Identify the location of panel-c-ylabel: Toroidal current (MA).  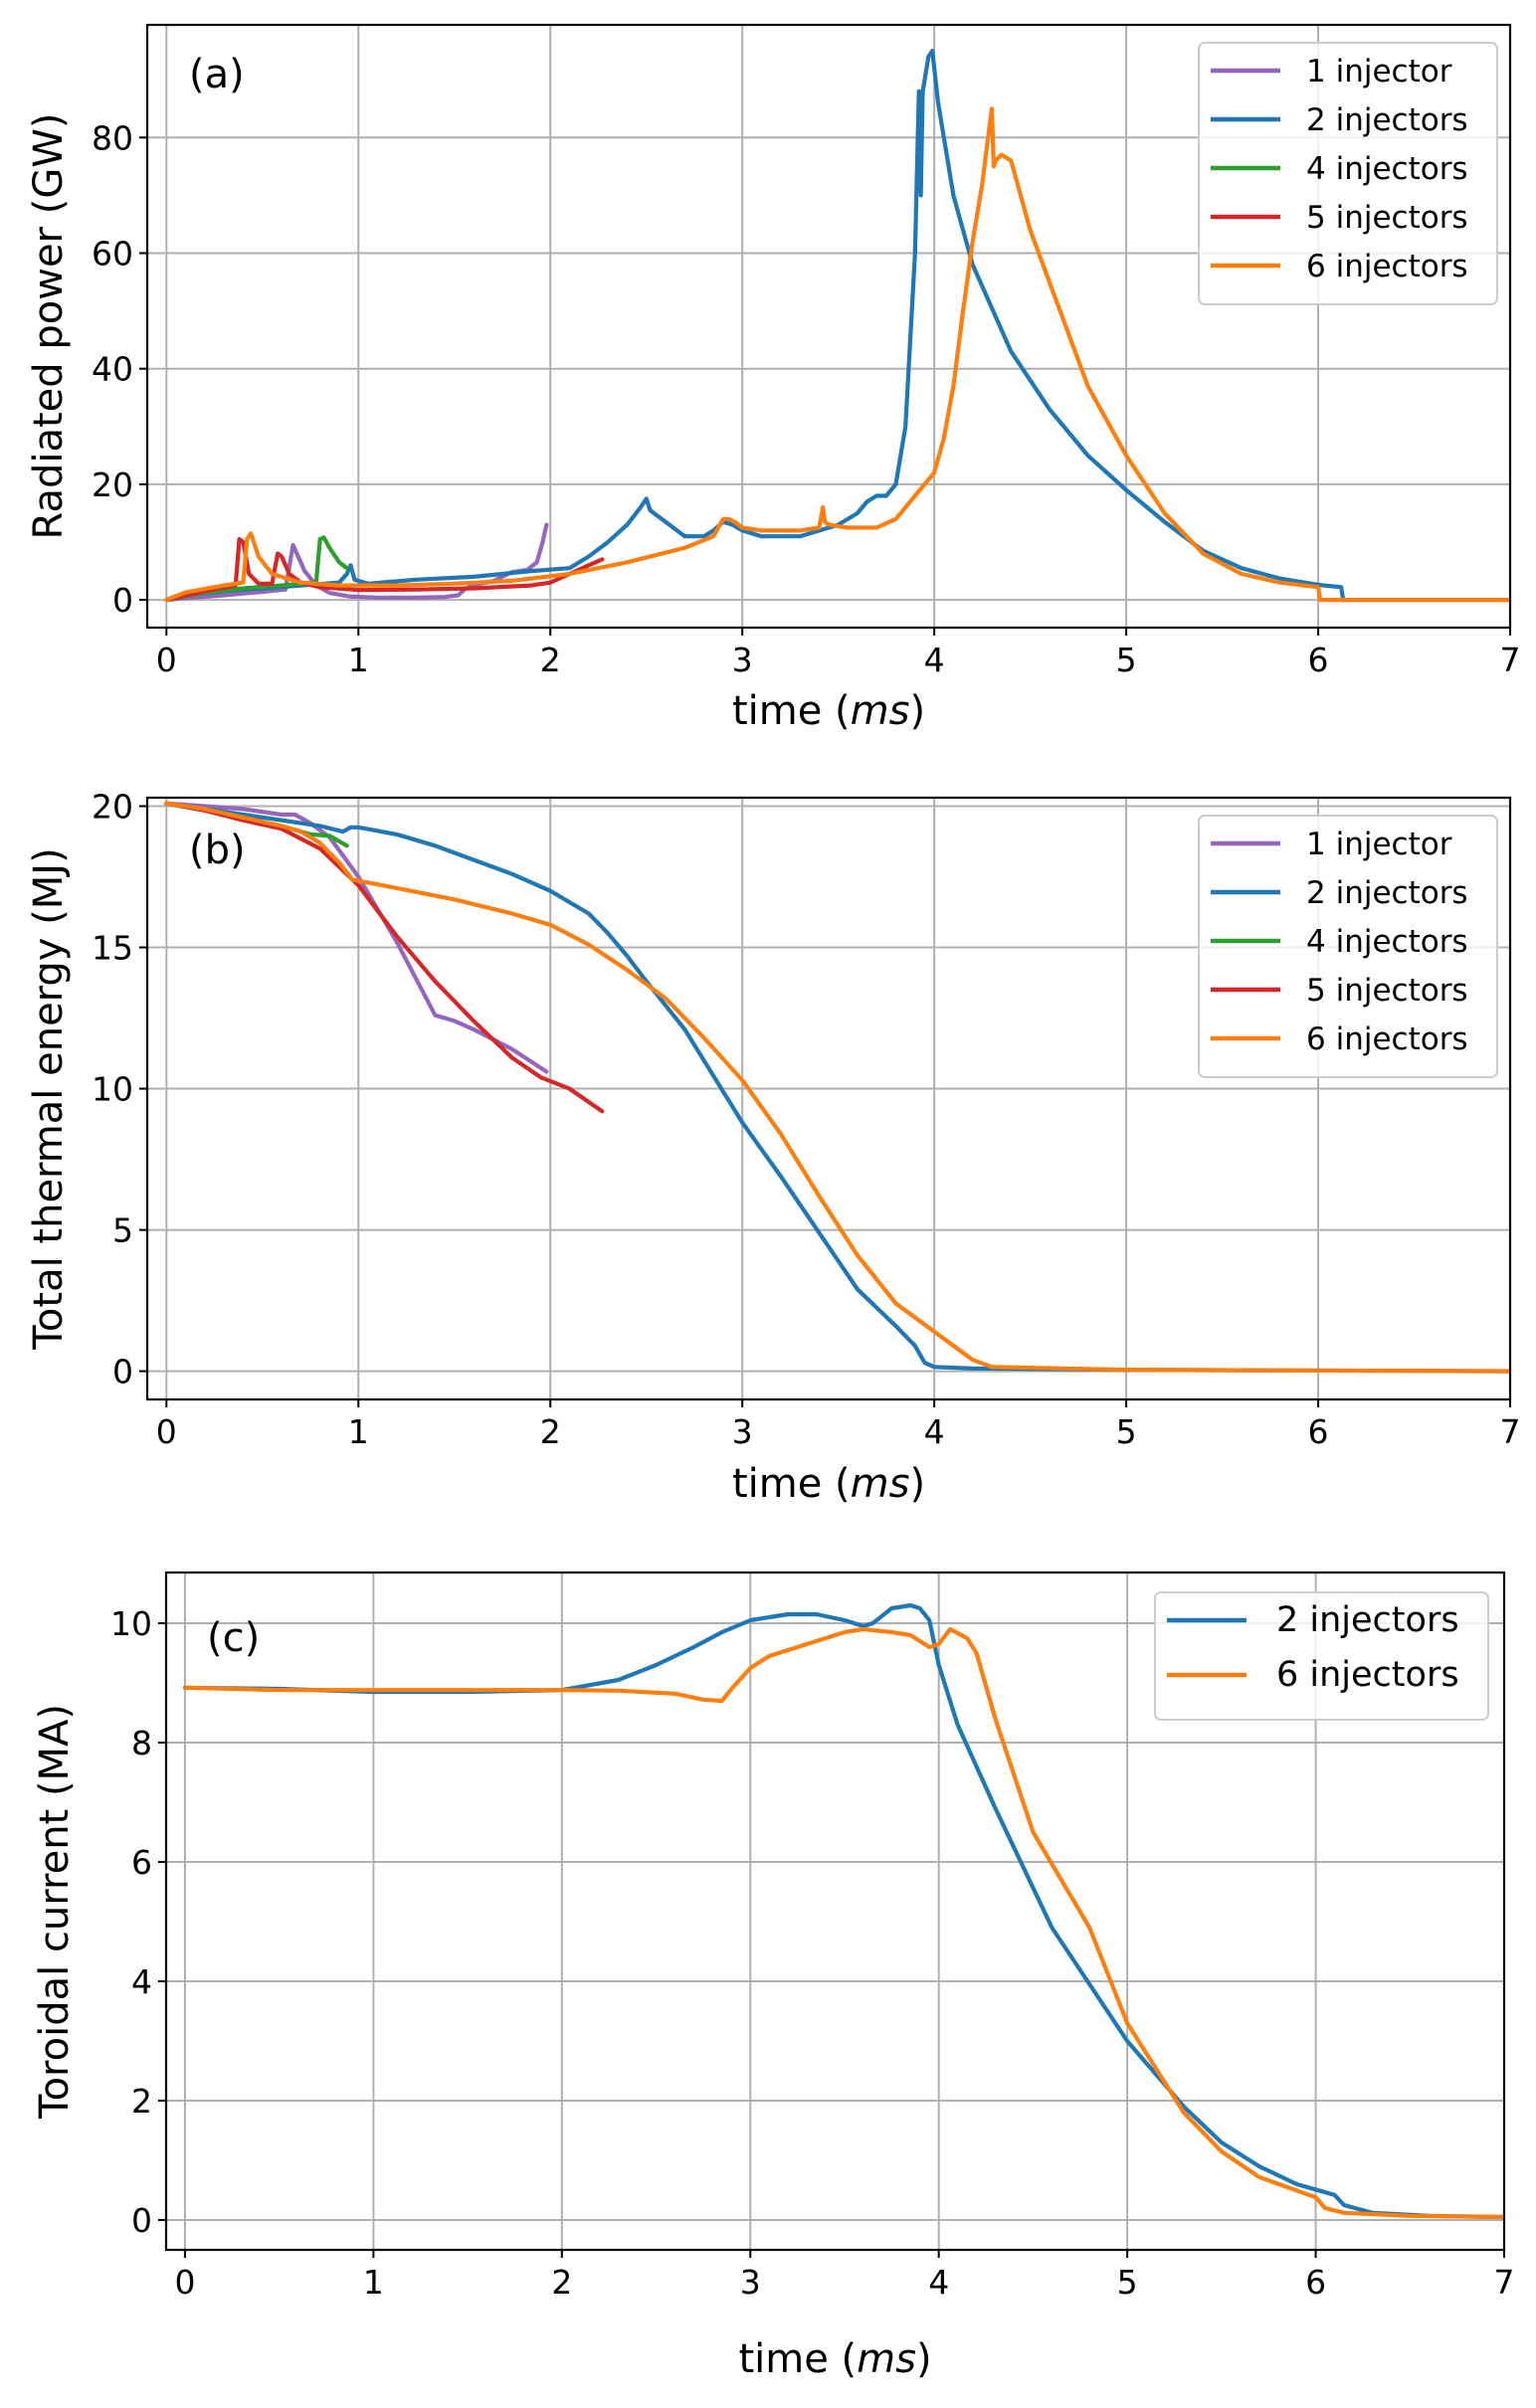
(55, 1912).